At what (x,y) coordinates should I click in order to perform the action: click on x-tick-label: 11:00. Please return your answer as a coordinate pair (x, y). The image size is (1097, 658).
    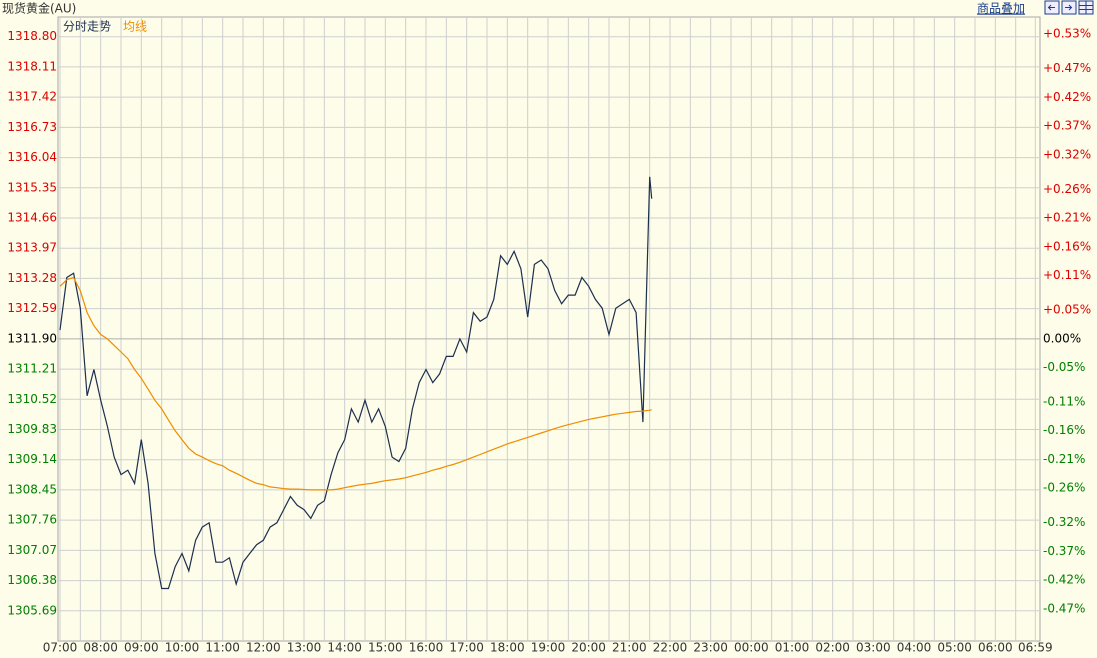
    Looking at the image, I should click on (222, 648).